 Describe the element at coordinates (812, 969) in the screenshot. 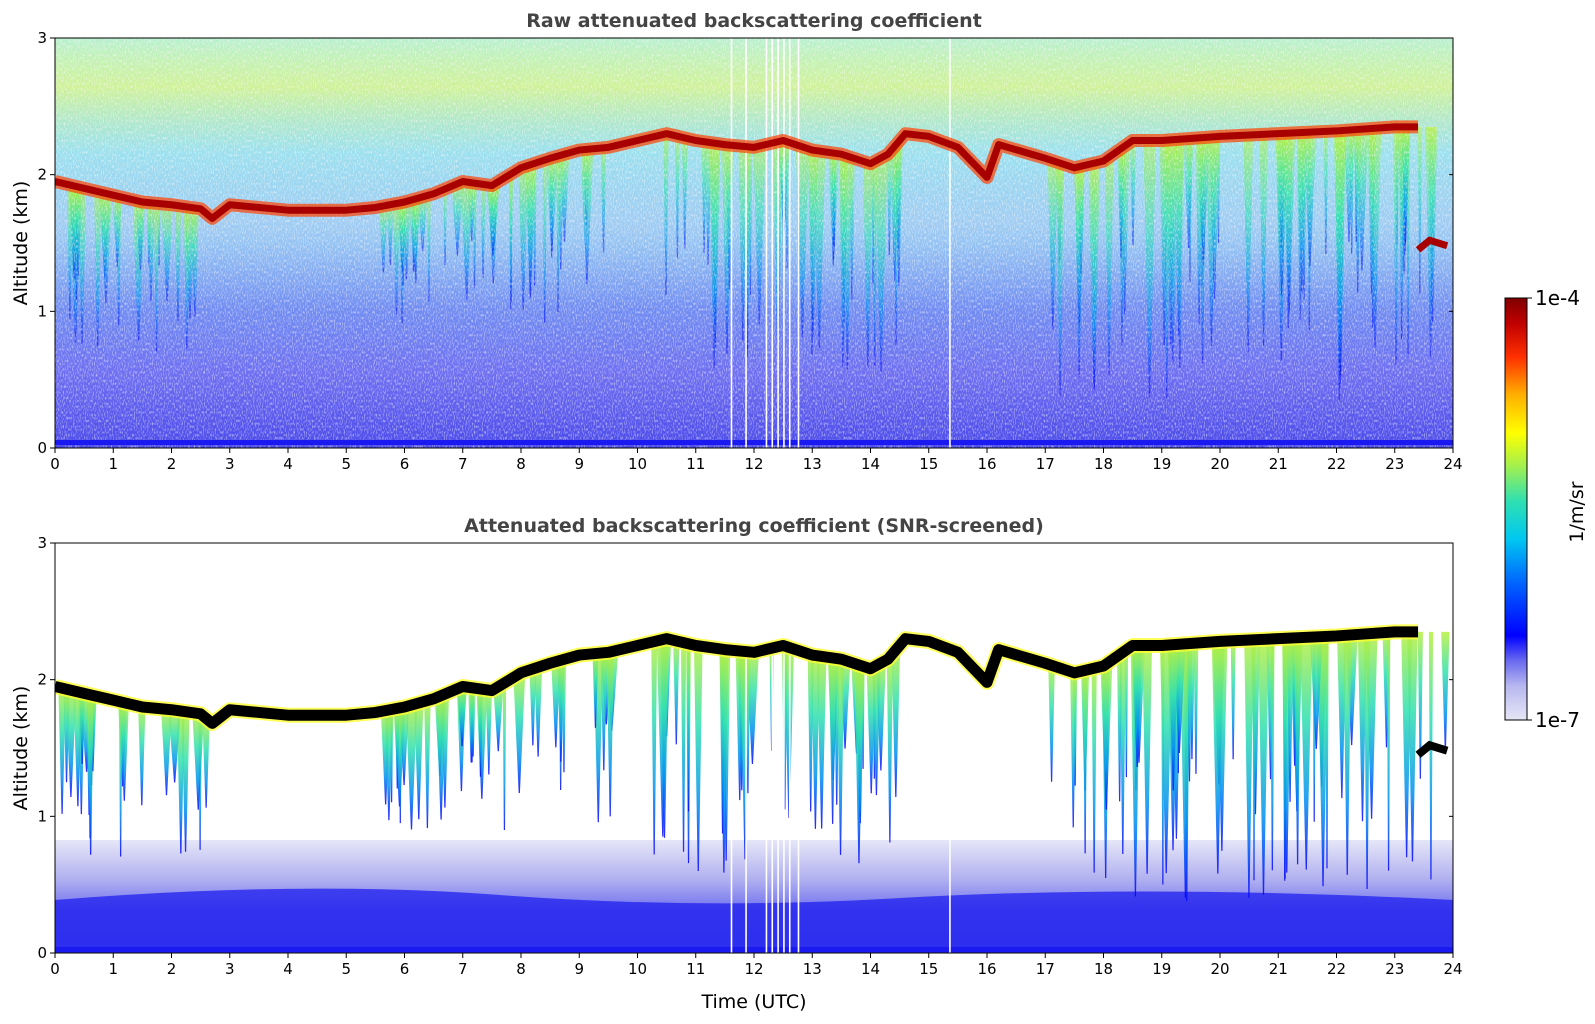

I see `x-tick-label: 13` at that location.